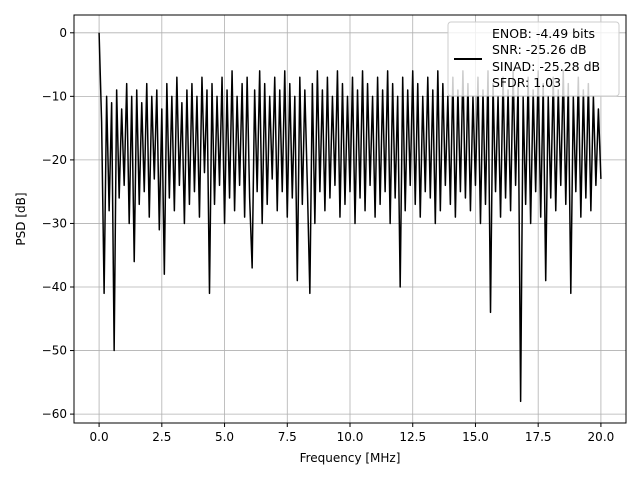  What do you see at coordinates (54, 414) in the screenshot?
I see `y-tick-label: −60` at bounding box center [54, 414].